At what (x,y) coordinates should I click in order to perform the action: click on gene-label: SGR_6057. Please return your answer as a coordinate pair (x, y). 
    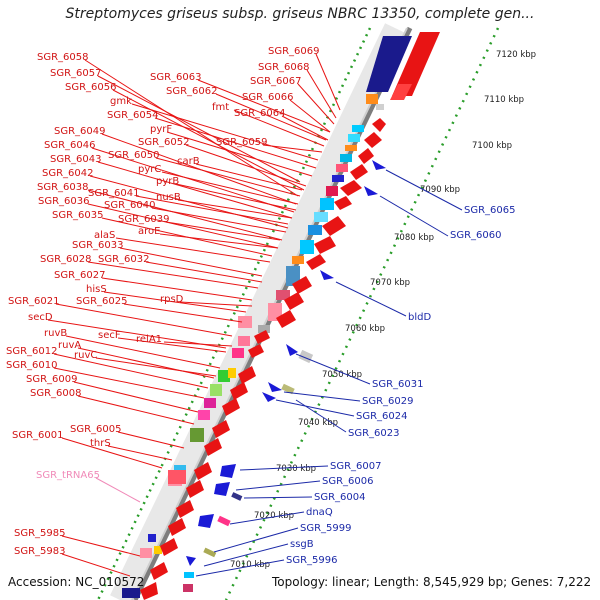
    Looking at the image, I should click on (76, 73).